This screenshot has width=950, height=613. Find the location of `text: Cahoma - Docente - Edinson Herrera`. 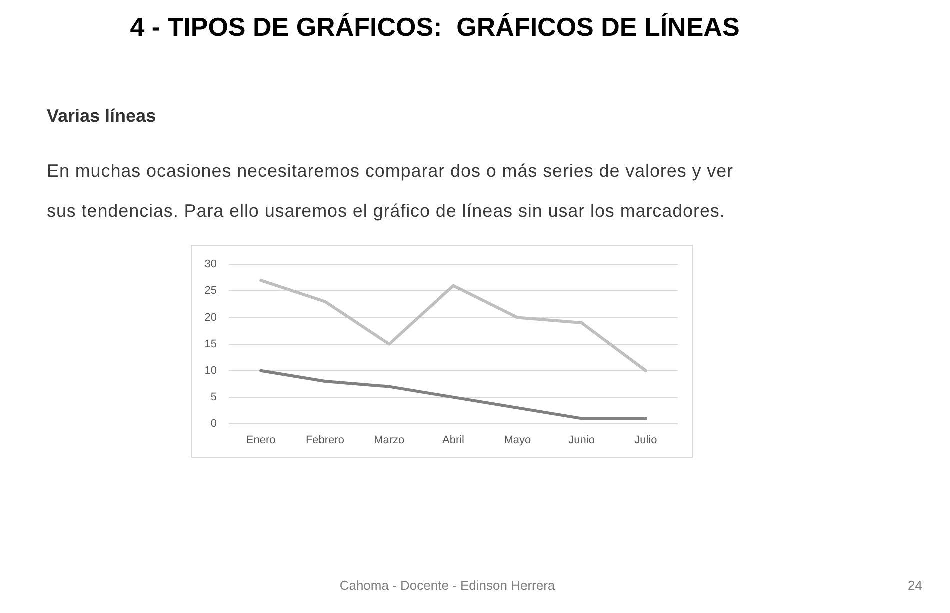

text: Cahoma - Docente - Edinson Herrera is located at coordinates (447, 585).